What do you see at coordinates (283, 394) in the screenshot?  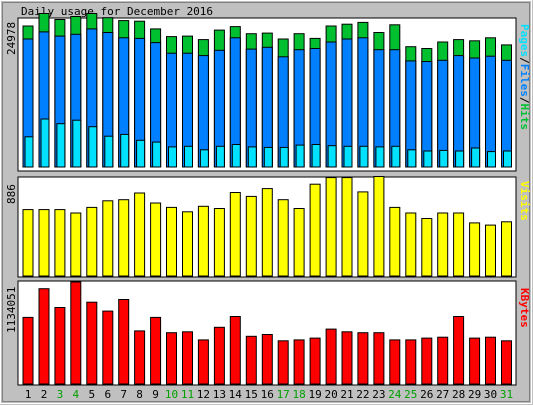 I see `day-label-17: 17` at bounding box center [283, 394].